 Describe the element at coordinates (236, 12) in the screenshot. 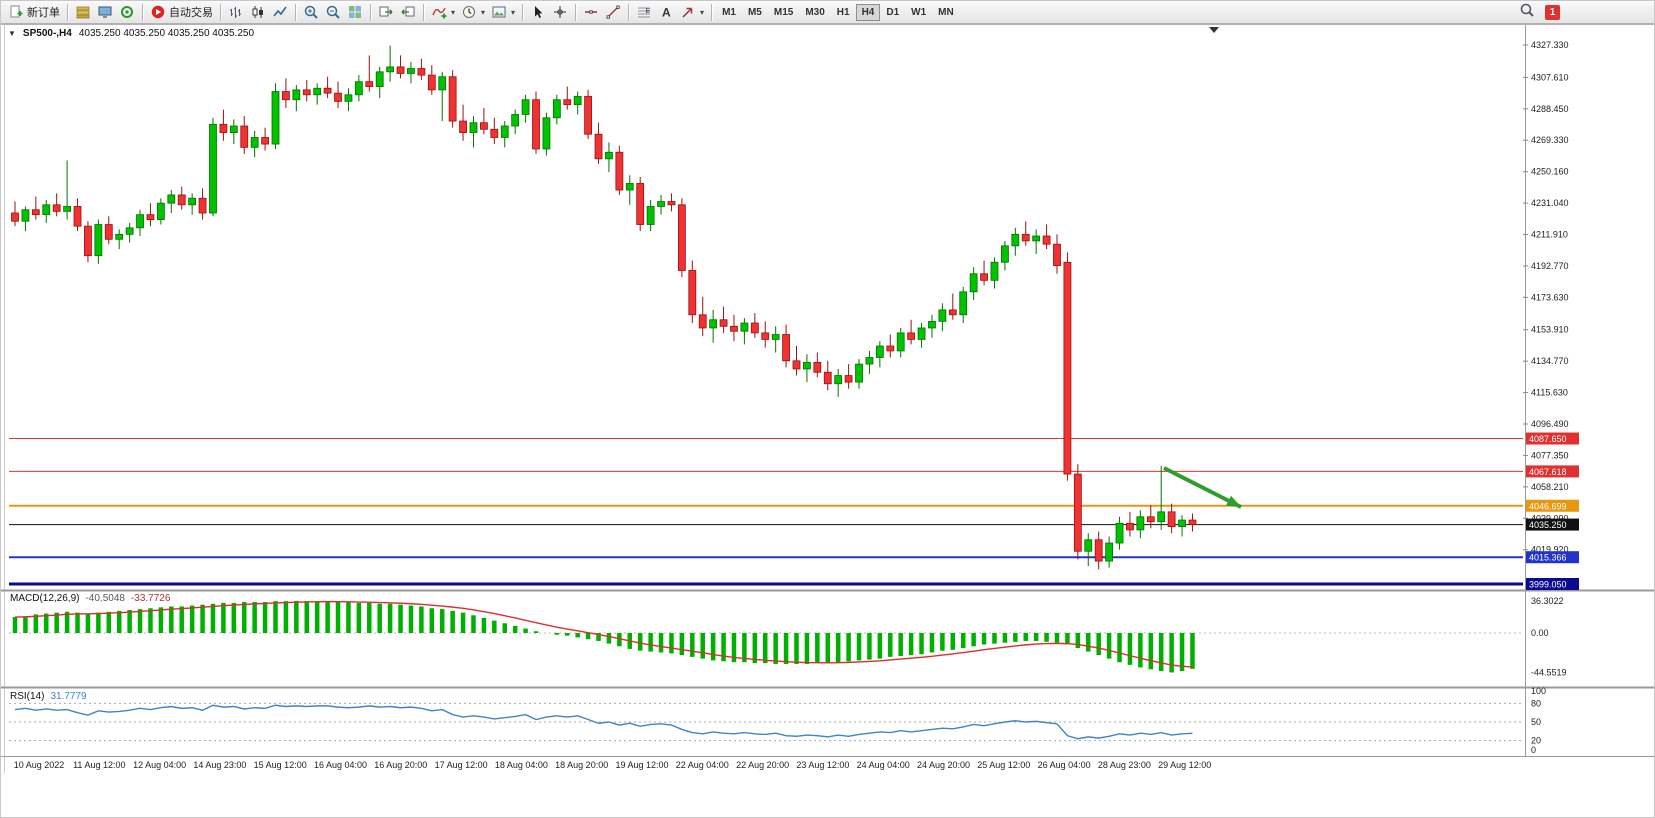

I see `bar-chart-button` at that location.